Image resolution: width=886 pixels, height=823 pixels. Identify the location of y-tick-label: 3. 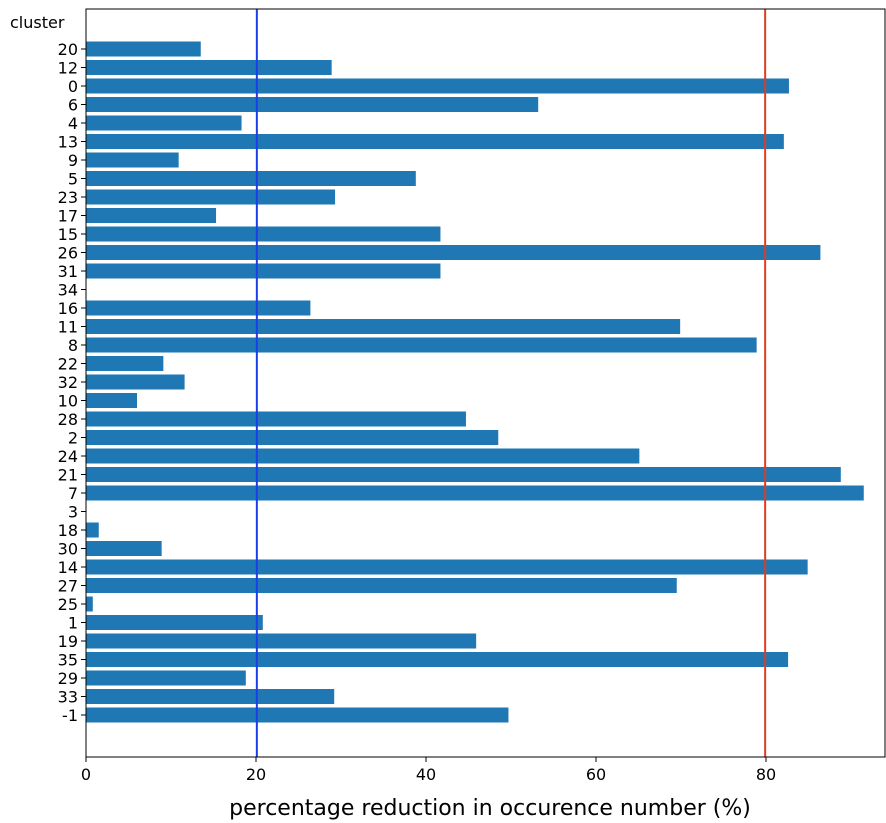
(73, 512).